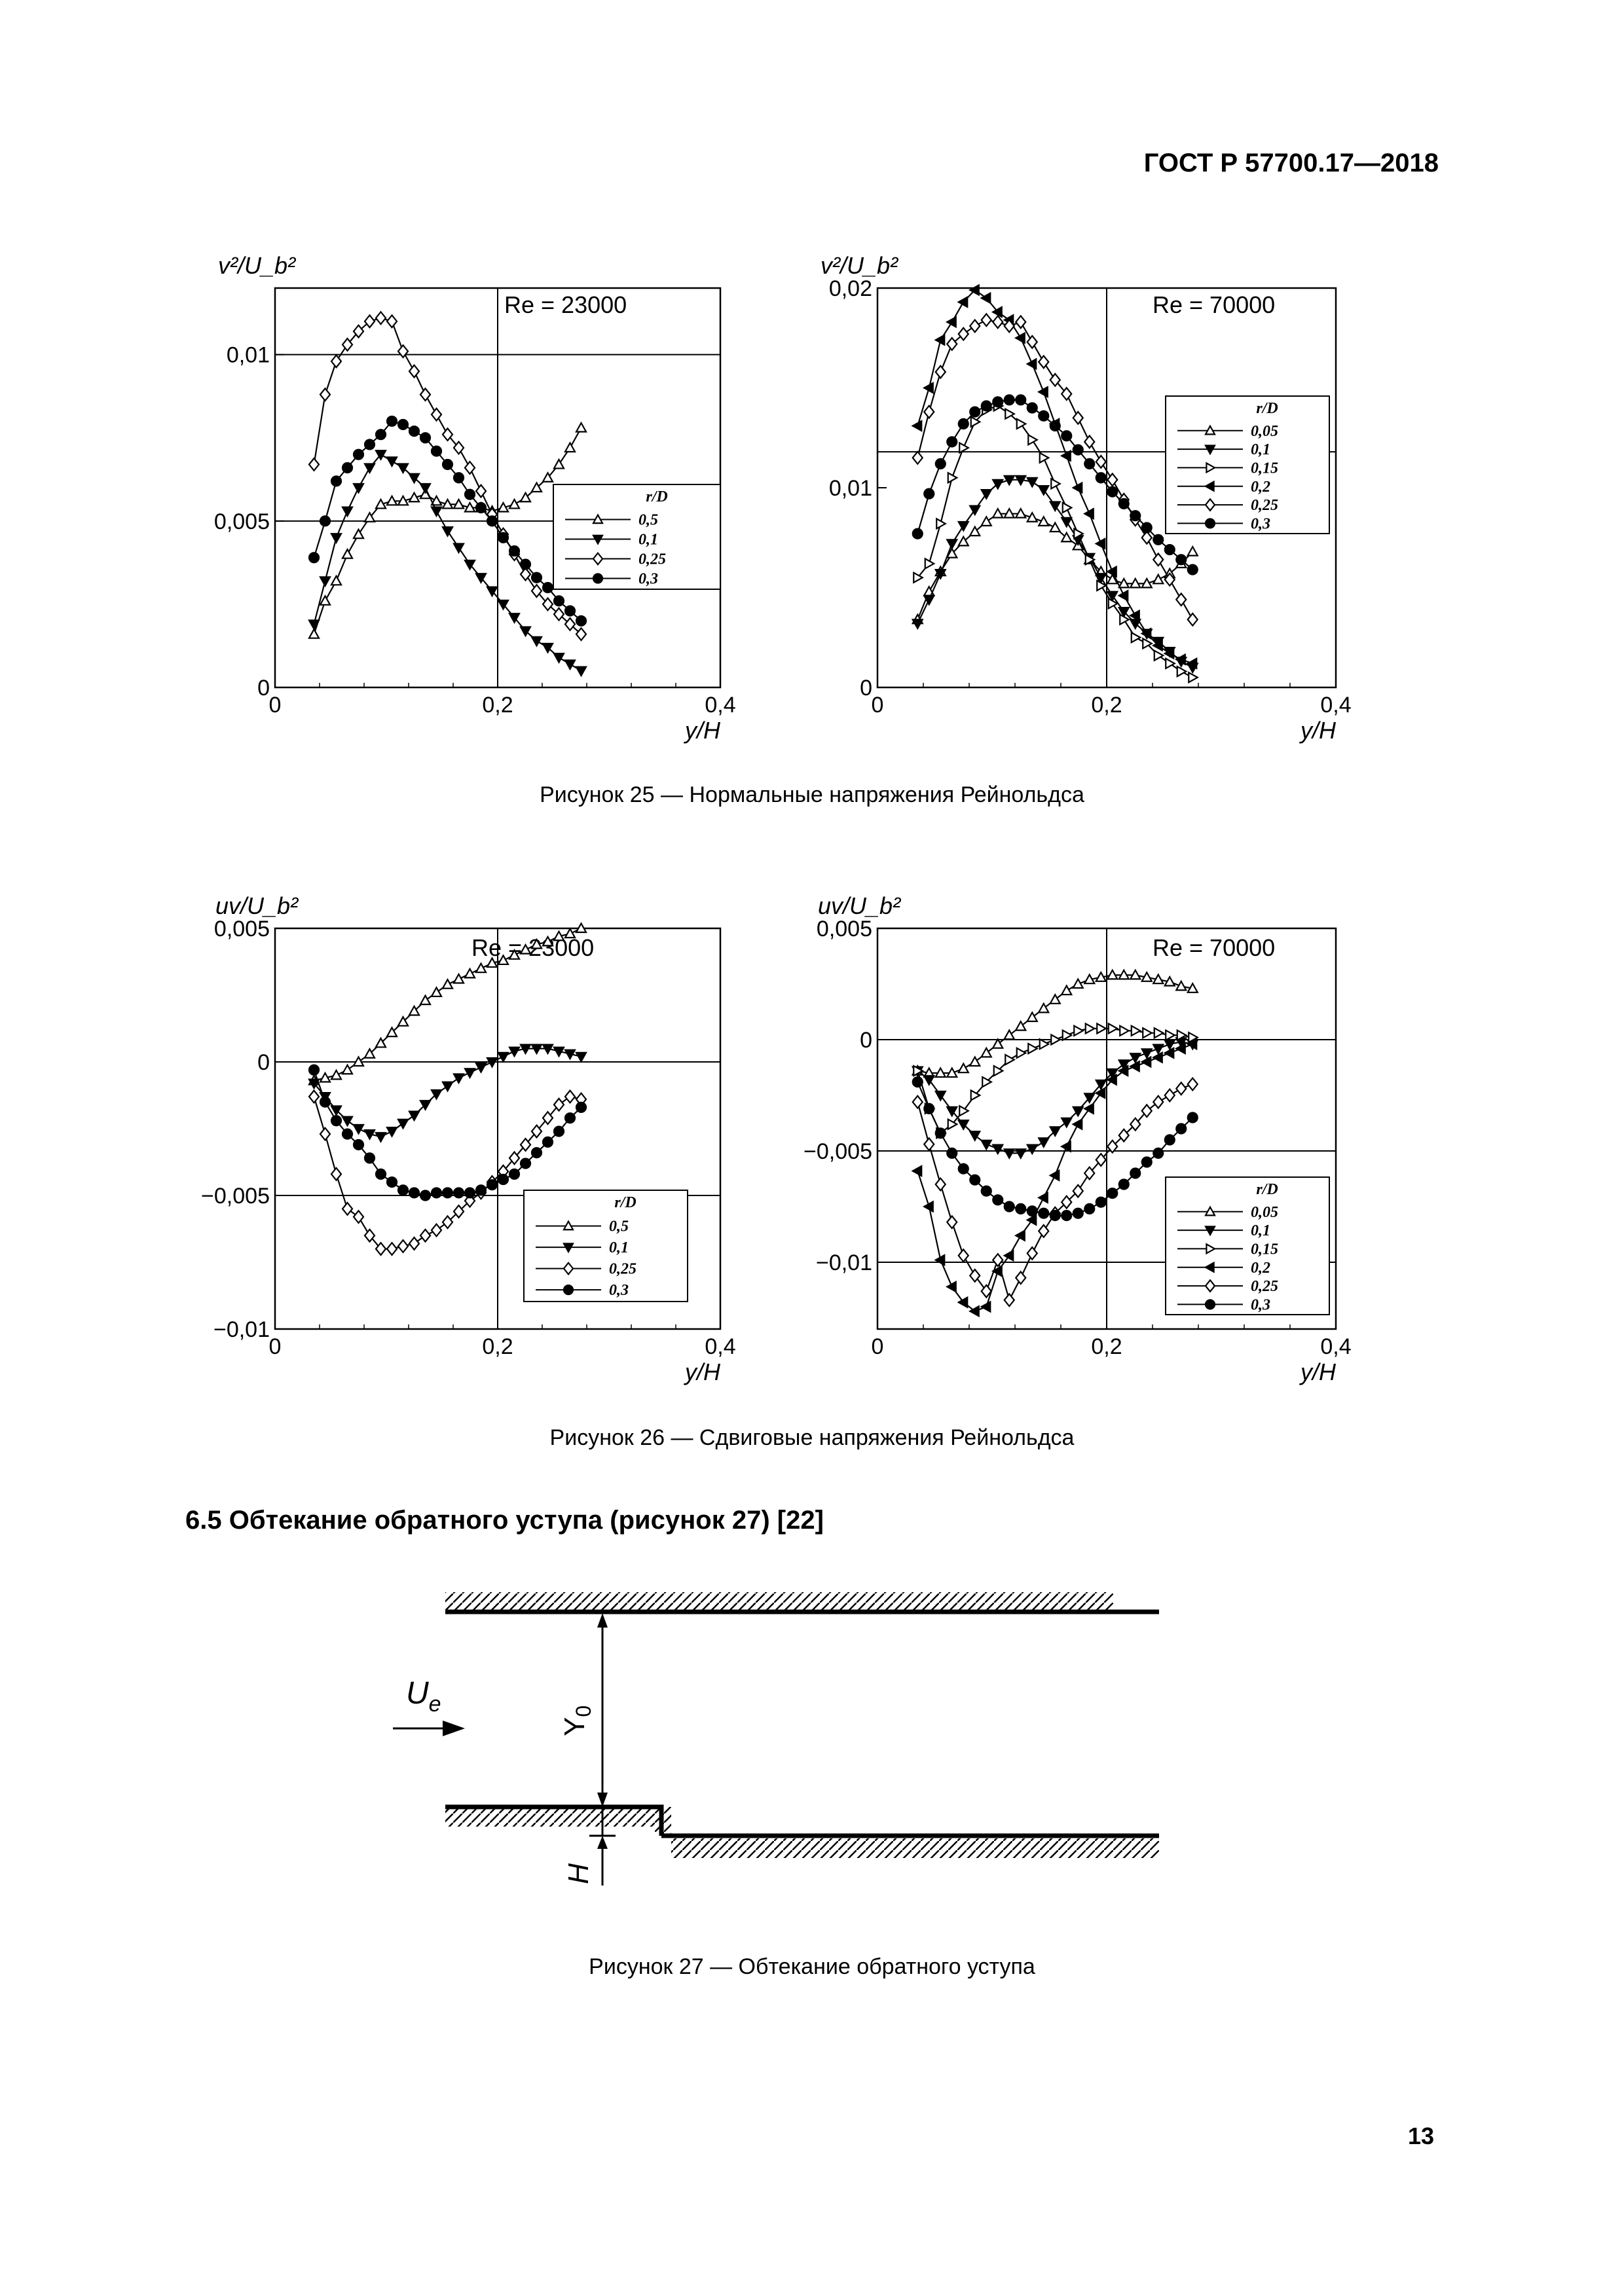  Describe the element at coordinates (568, 1269) in the screenshot. I see `legend-marker` at that location.